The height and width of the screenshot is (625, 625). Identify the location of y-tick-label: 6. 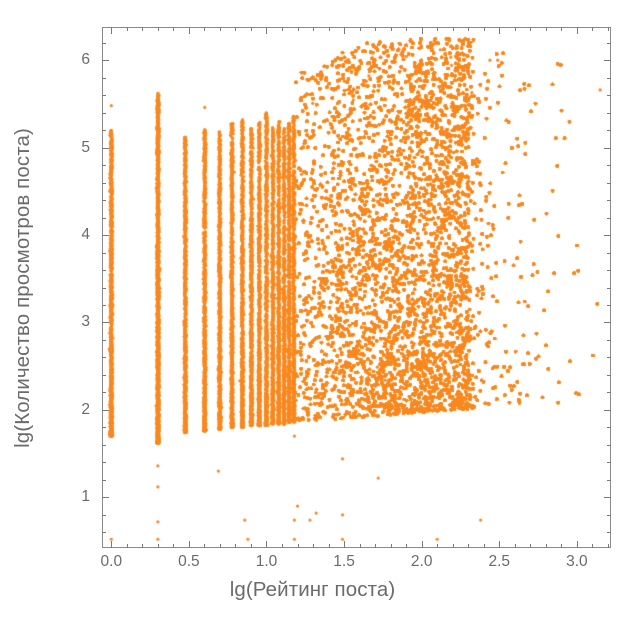
(85, 60).